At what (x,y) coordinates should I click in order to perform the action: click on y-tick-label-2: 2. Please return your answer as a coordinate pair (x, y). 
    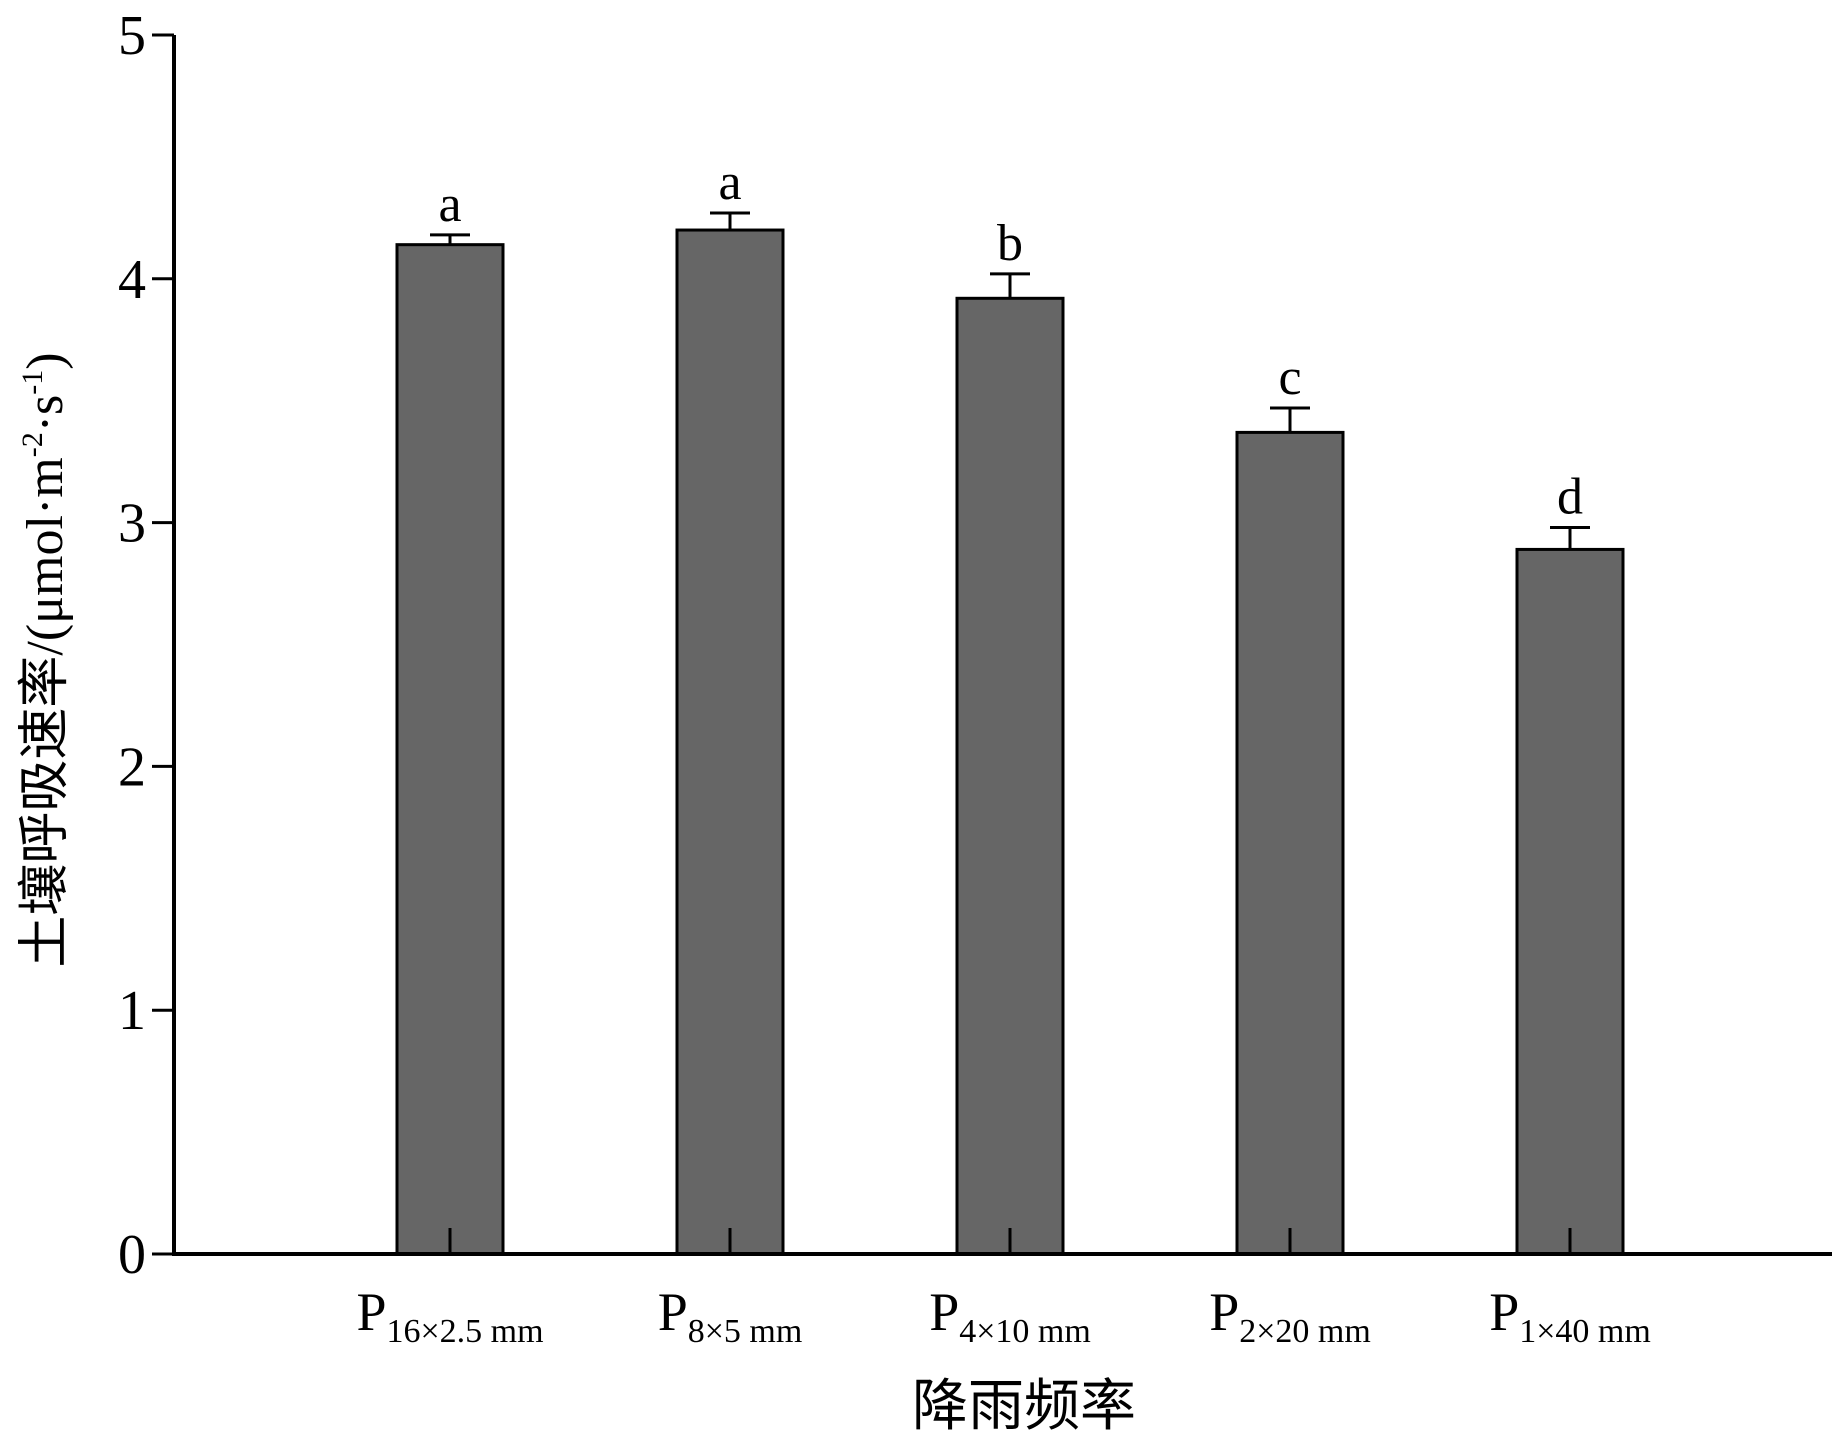
    Looking at the image, I should click on (132, 767).